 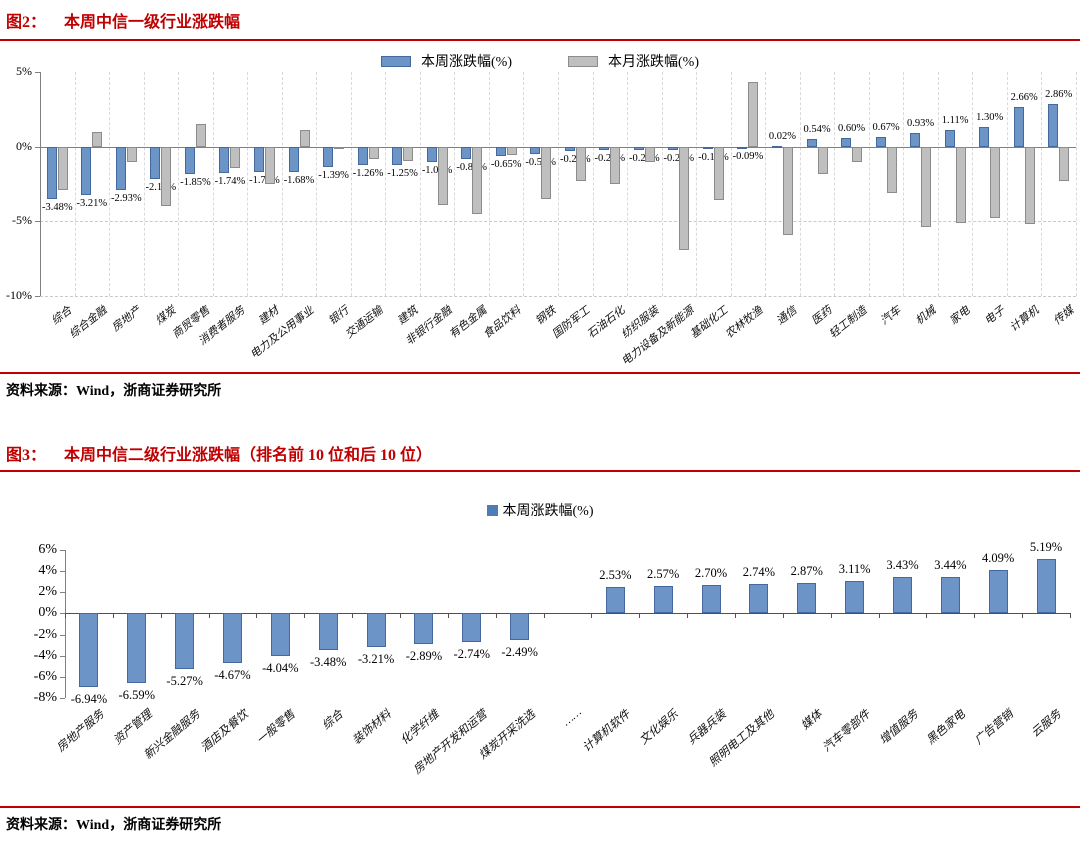 What do you see at coordinates (45, 676) in the screenshot?
I see `y-tick-label: -6%` at bounding box center [45, 676].